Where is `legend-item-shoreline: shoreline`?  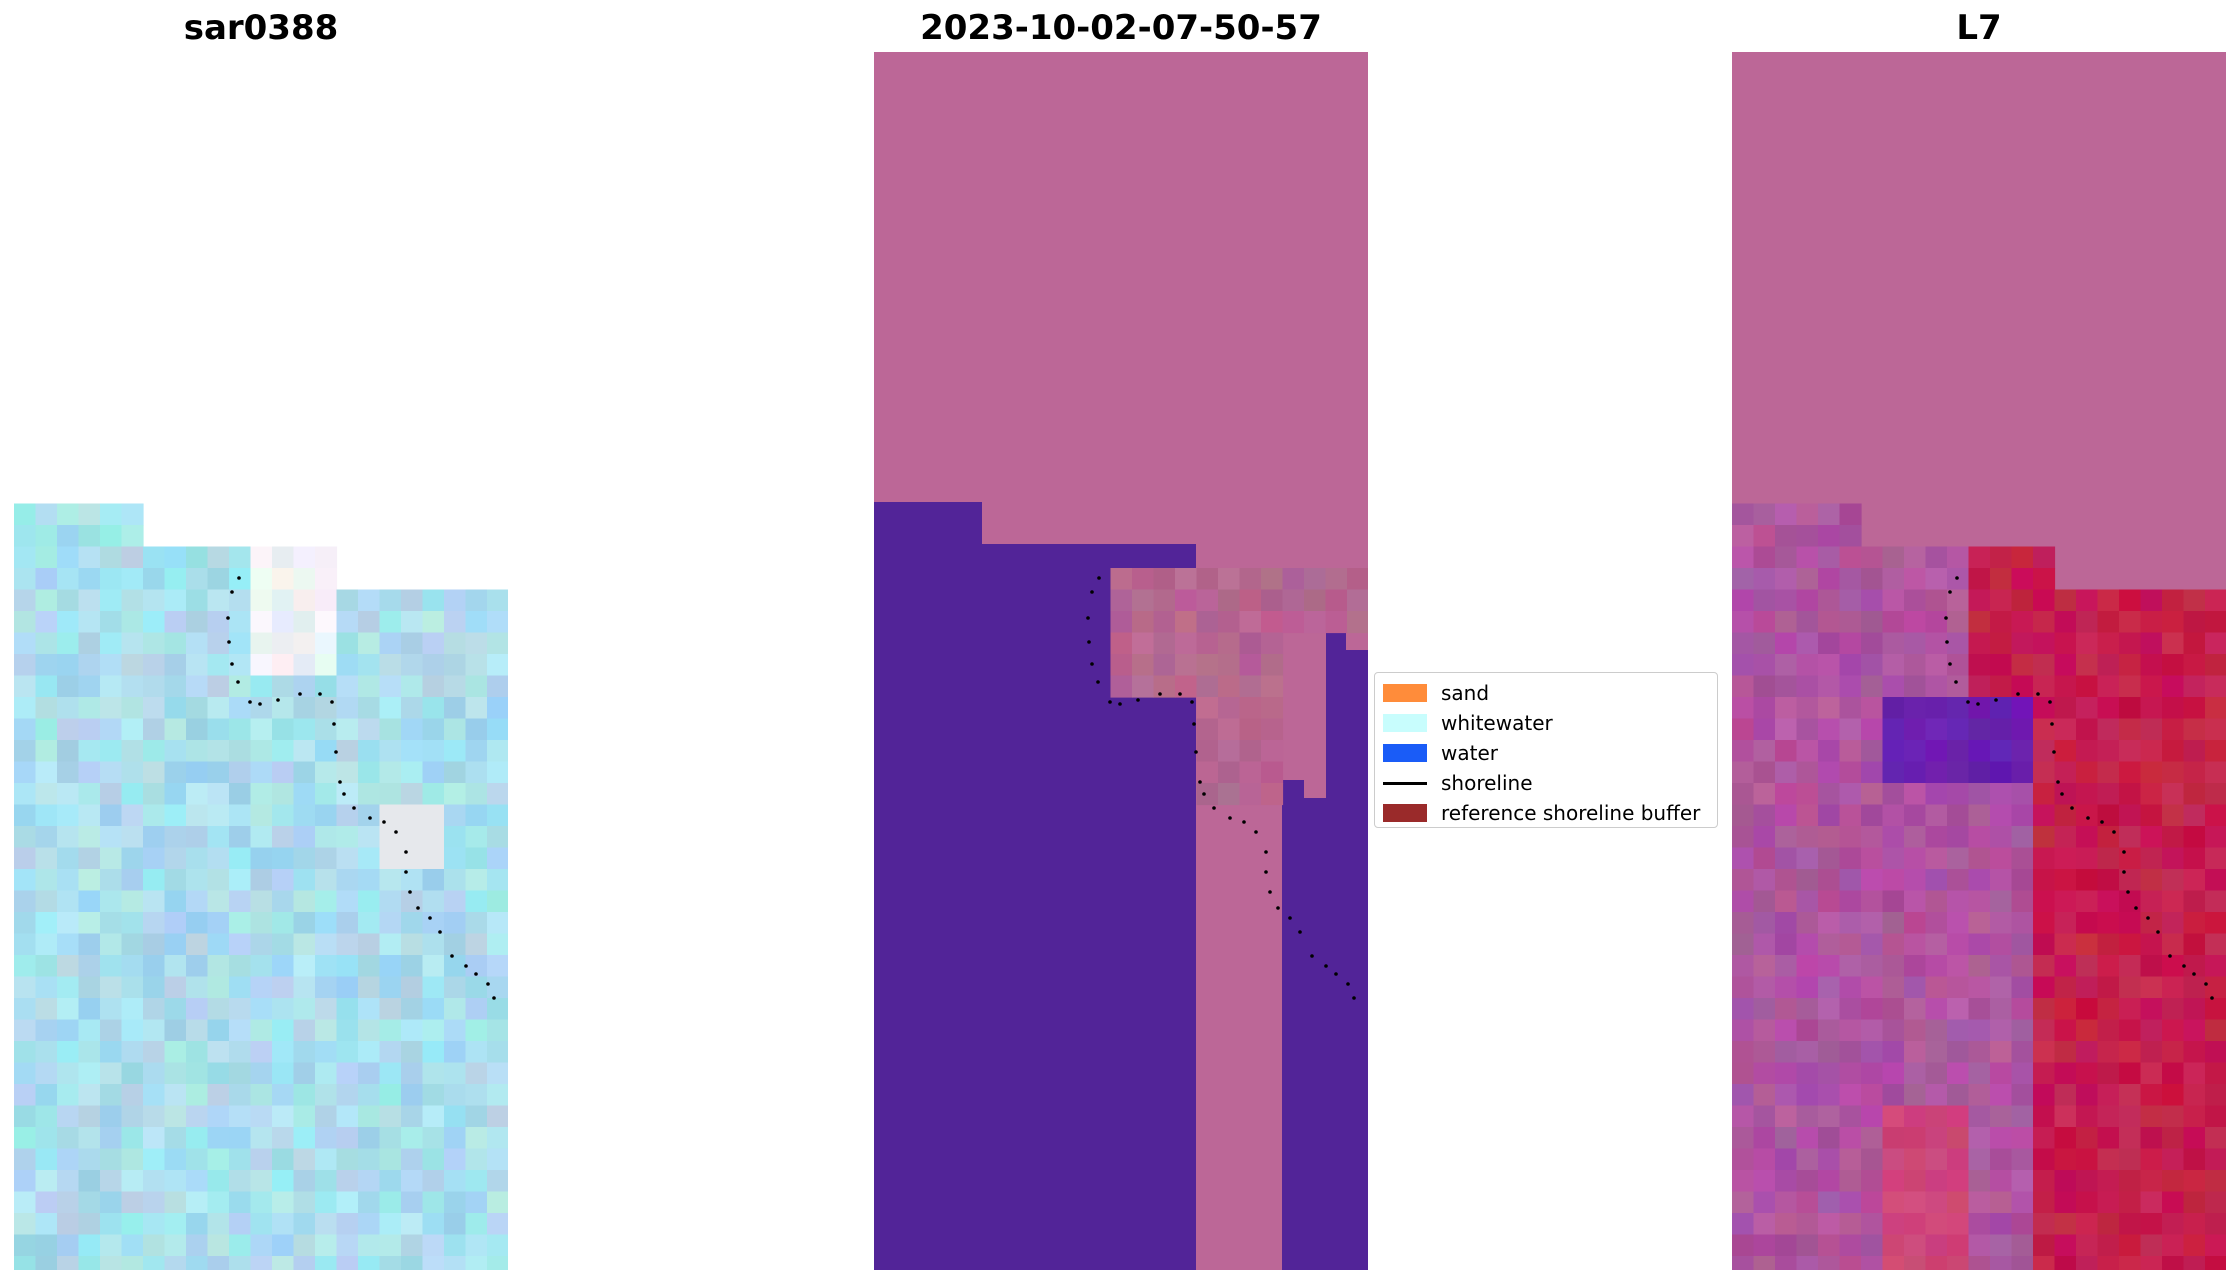
legend-item-shoreline: shoreline is located at coordinates (1458, 783).